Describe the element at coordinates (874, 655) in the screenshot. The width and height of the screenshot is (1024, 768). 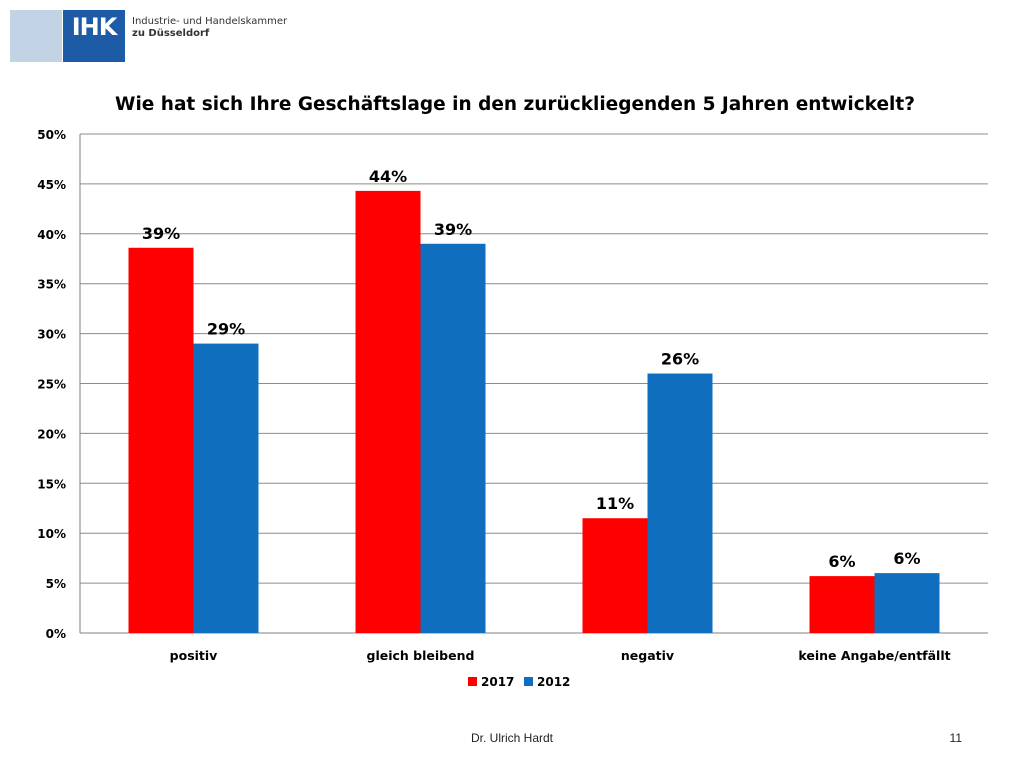
I see `x-tick-label: keine Angabe/entfällt` at that location.